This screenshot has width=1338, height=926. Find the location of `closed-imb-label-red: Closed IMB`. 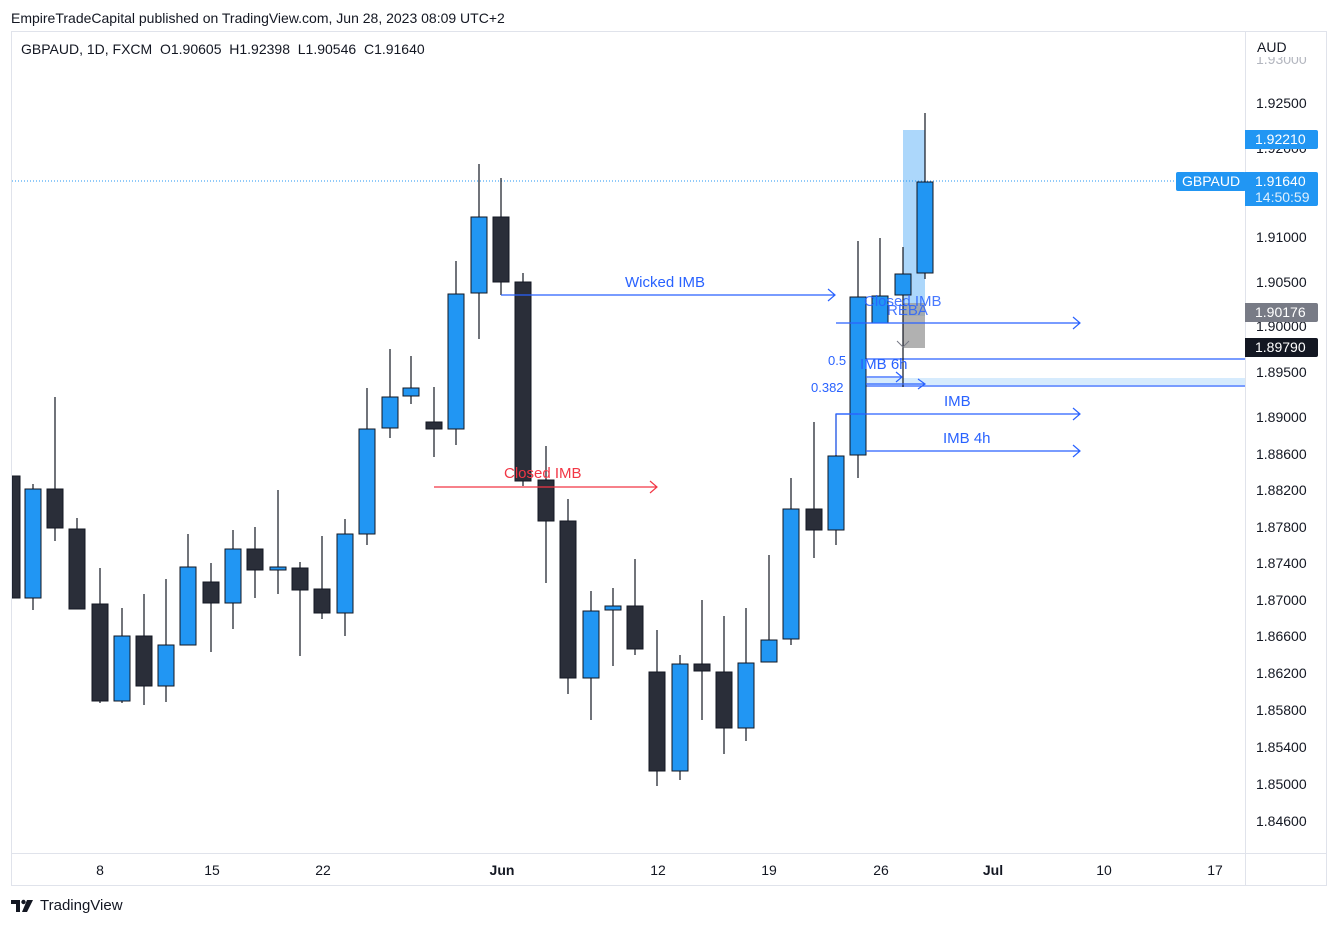

closed-imb-label-red: Closed IMB is located at coordinates (543, 473).